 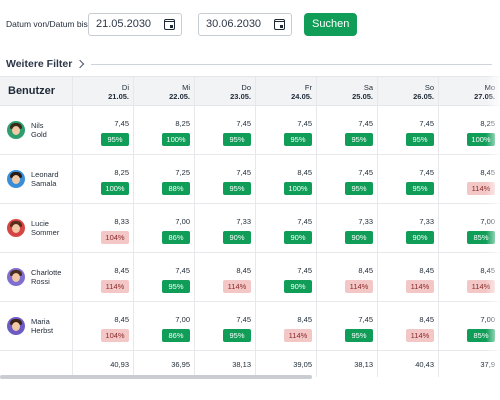 I want to click on user-cell: Leonard Samala, so click(x=36, y=179).